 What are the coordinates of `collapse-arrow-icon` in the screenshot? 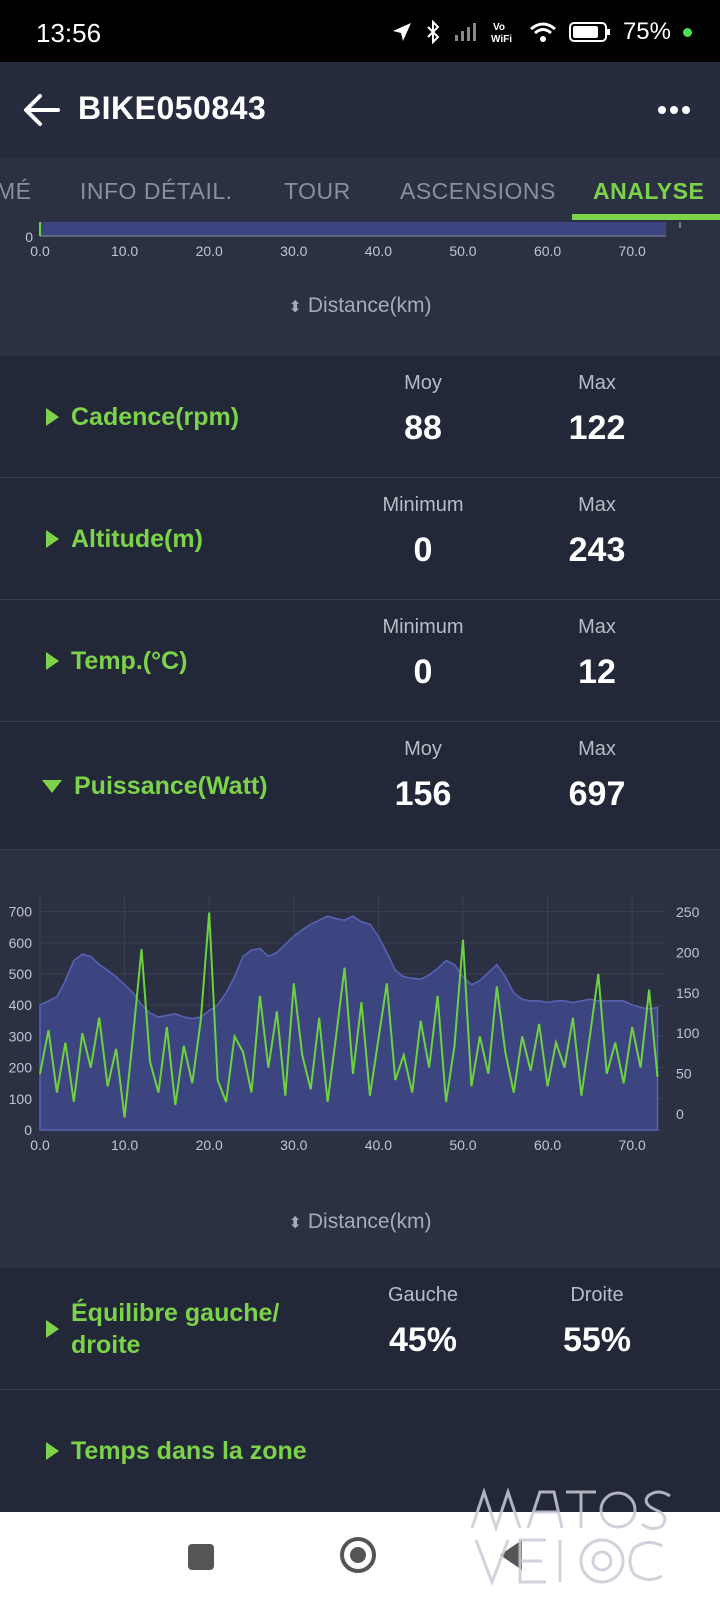 It's located at (52, 786).